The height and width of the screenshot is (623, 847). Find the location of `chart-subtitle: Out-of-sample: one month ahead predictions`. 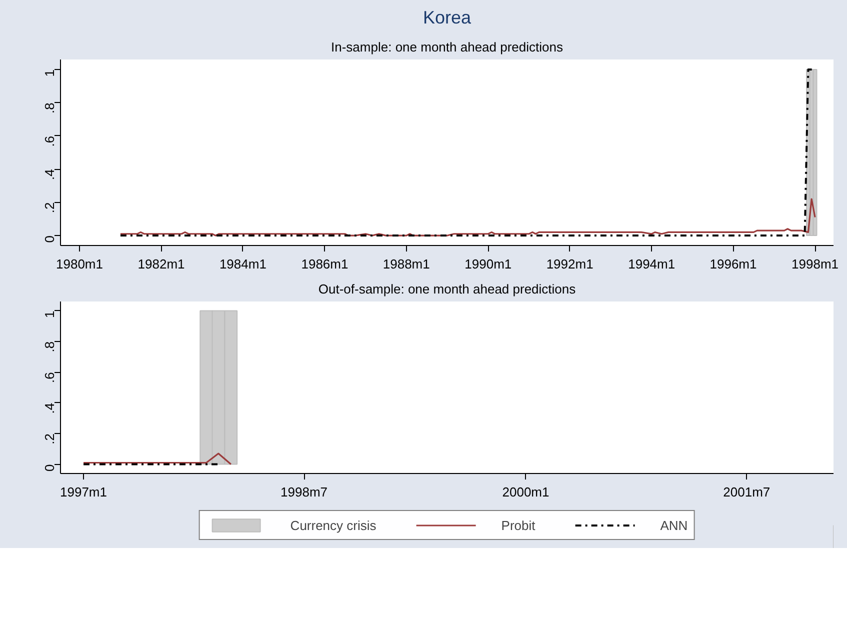

chart-subtitle: Out-of-sample: one month ahead predictions is located at coordinates (447, 289).